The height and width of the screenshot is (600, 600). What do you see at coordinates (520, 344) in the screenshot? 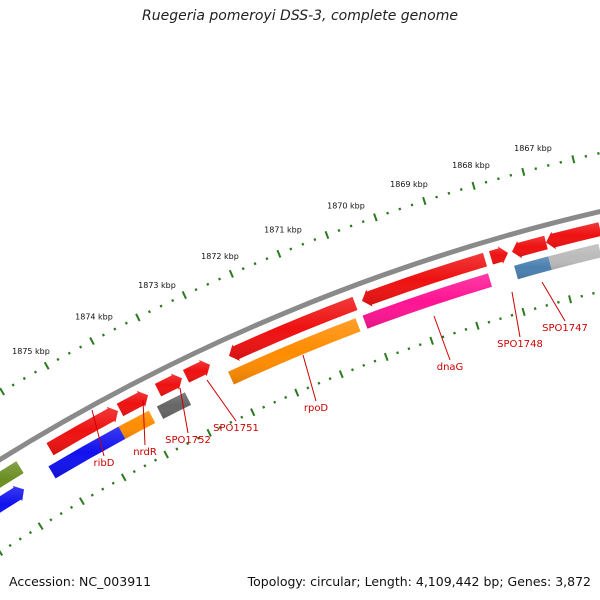
I see `gene-label: SPO1748` at bounding box center [520, 344].